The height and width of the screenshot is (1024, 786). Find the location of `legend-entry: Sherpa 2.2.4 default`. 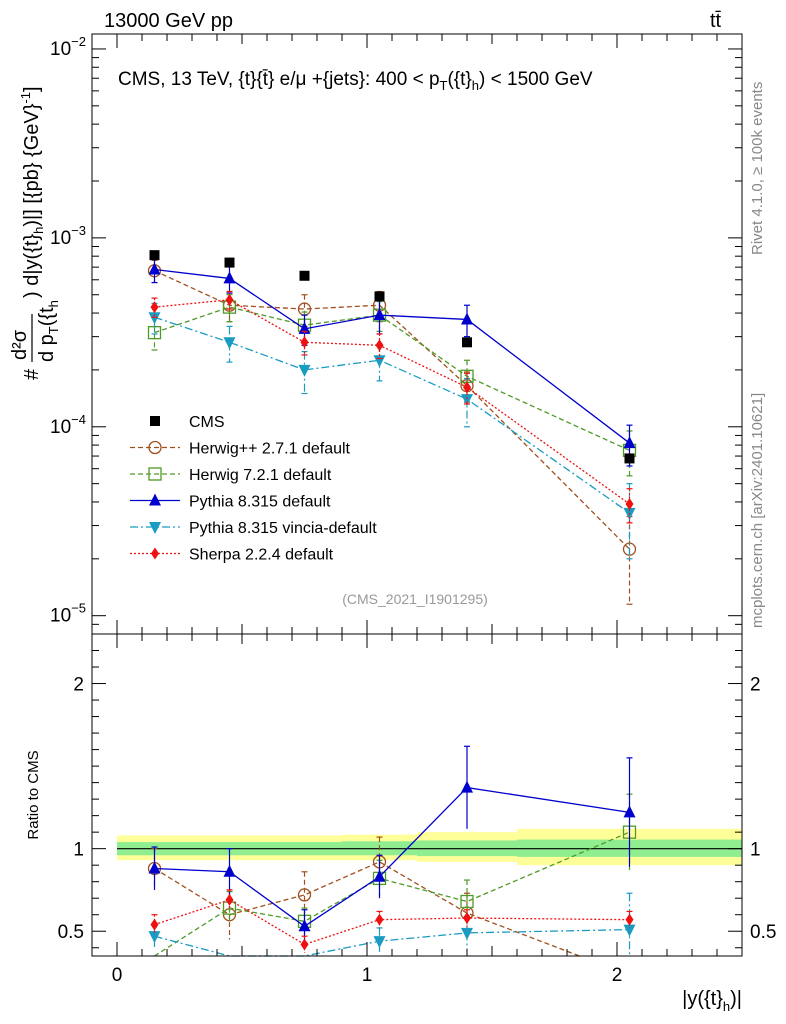

legend-entry: Sherpa 2.2.4 default is located at coordinates (232, 555).